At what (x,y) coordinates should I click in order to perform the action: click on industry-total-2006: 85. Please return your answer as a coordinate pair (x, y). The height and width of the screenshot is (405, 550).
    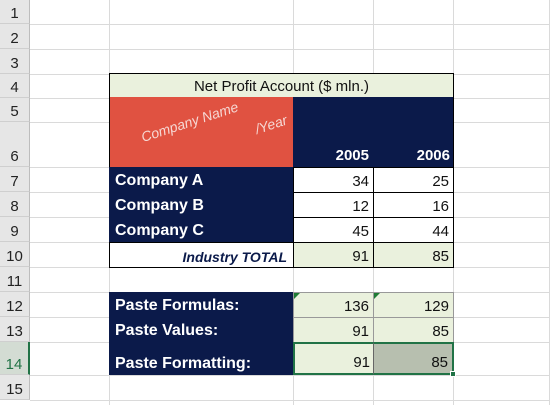
    Looking at the image, I should click on (413, 255).